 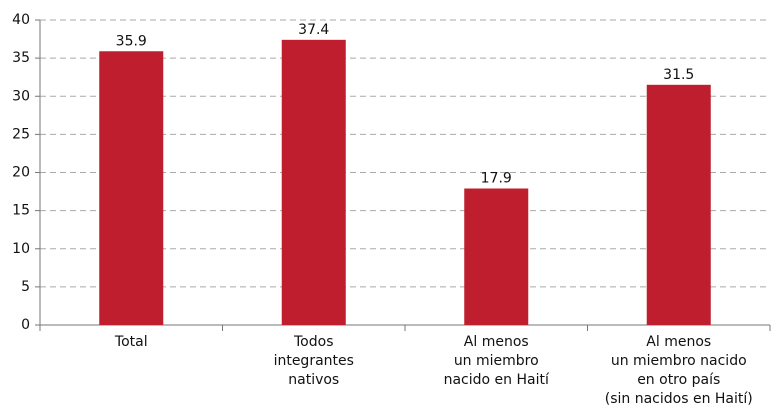 What do you see at coordinates (21, 20) in the screenshot?
I see `y-tick-label: 40` at bounding box center [21, 20].